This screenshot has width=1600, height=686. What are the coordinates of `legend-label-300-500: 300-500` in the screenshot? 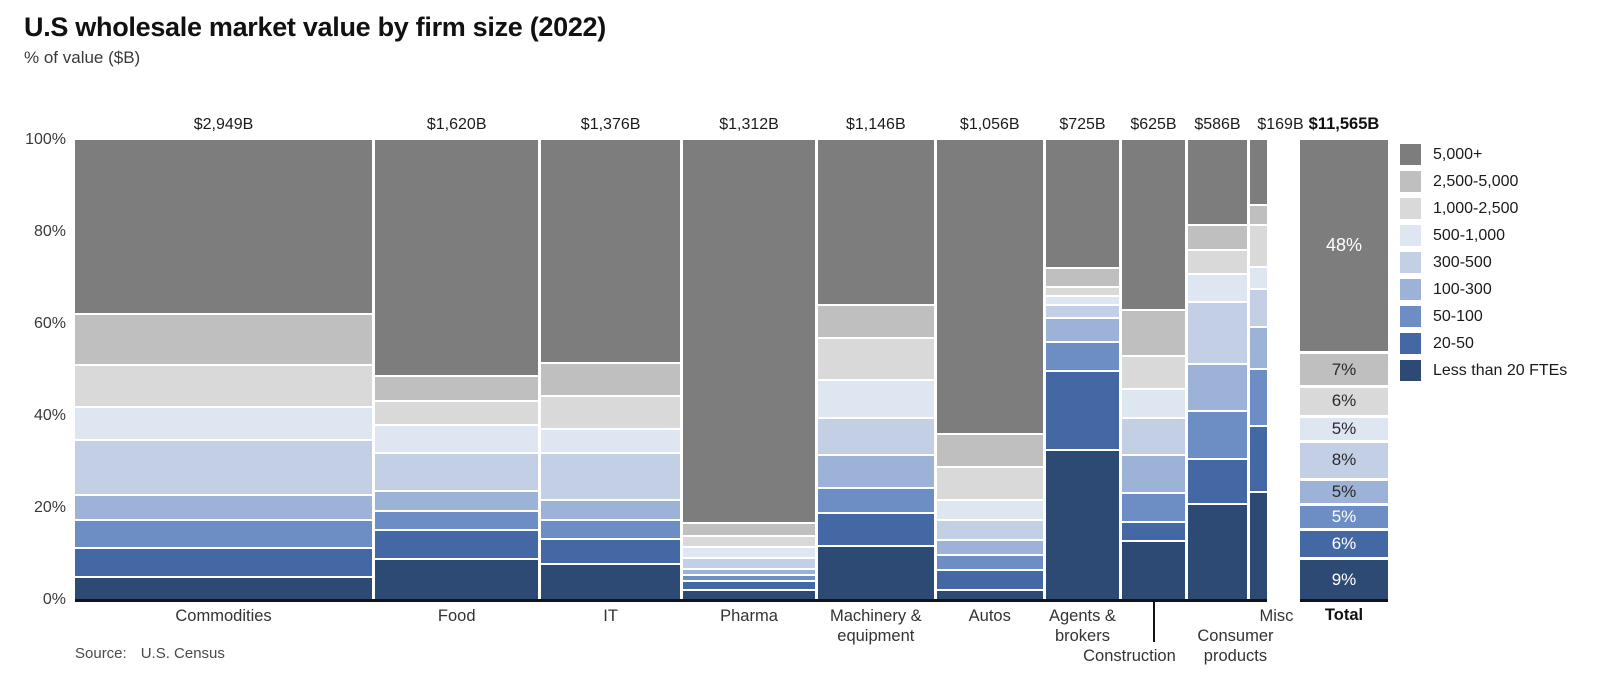 It's located at (1462, 262).